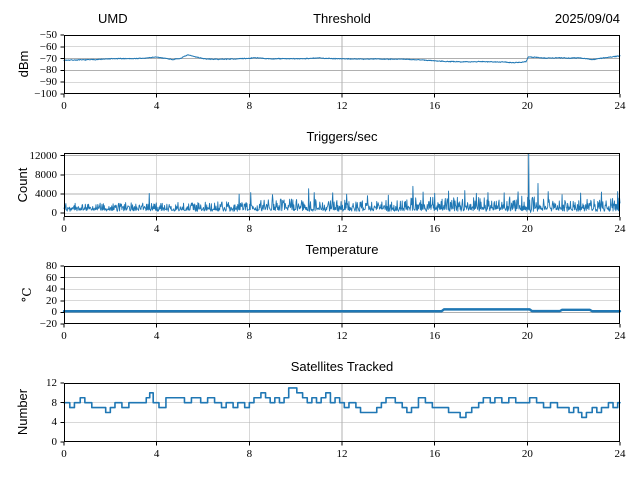 The image size is (640, 480). Describe the element at coordinates (342, 366) in the screenshot. I see `plot4-title: Satellites Tracked` at that location.